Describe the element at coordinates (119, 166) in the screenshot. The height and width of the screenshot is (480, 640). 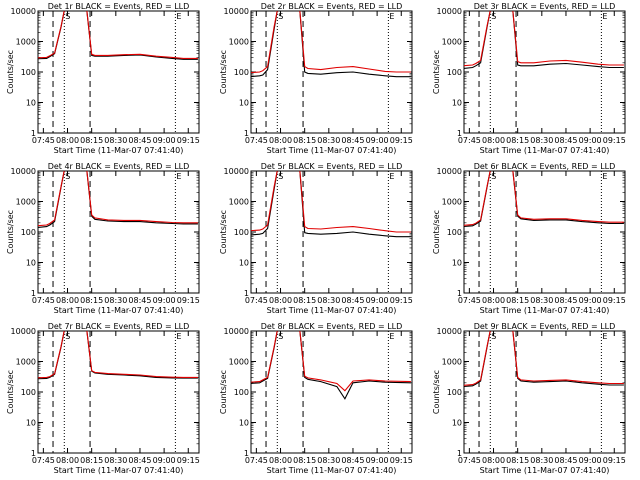
I see `plot-title: Det 4r BLACK = Events, RED = LLD` at that location.